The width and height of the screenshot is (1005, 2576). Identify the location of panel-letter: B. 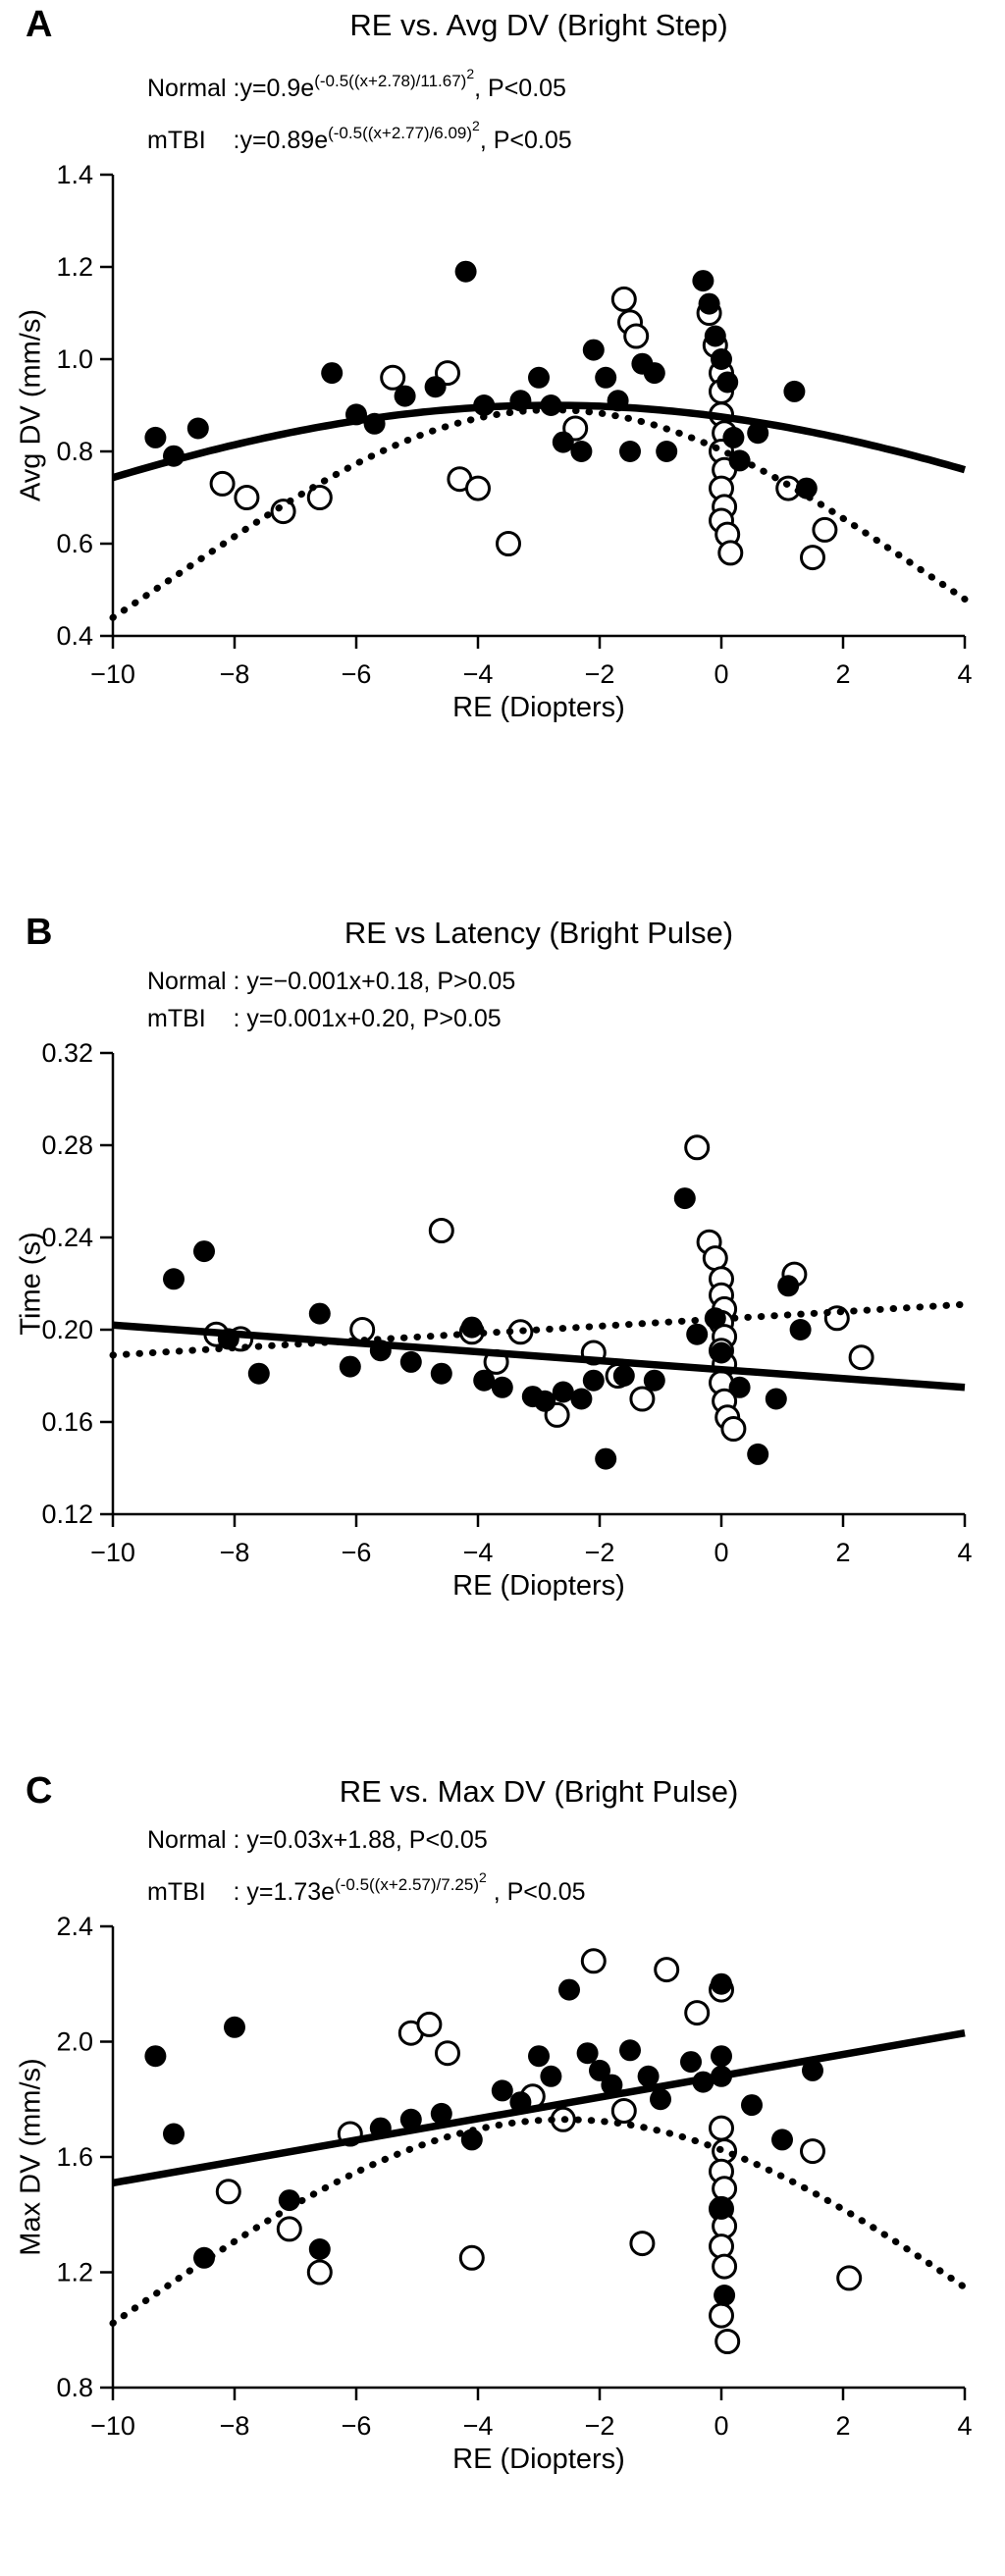
(39, 932).